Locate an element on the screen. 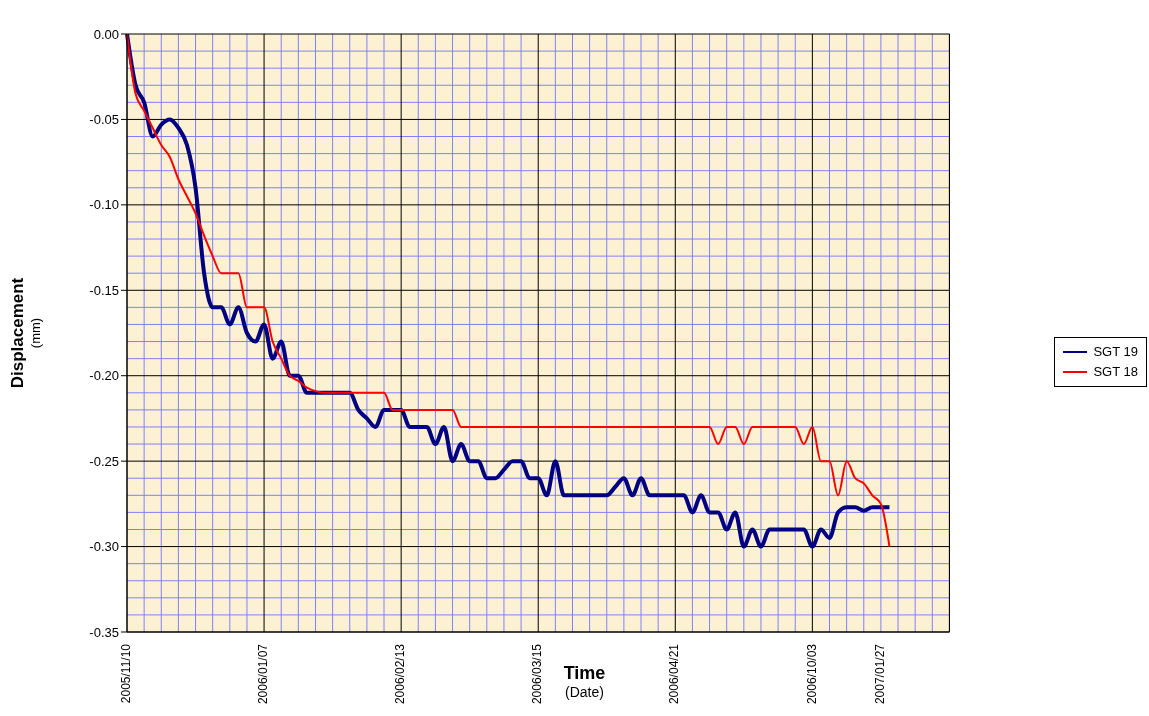 The image size is (1149, 716). x-tick-label: 2005/11/10 is located at coordinates (126, 673).